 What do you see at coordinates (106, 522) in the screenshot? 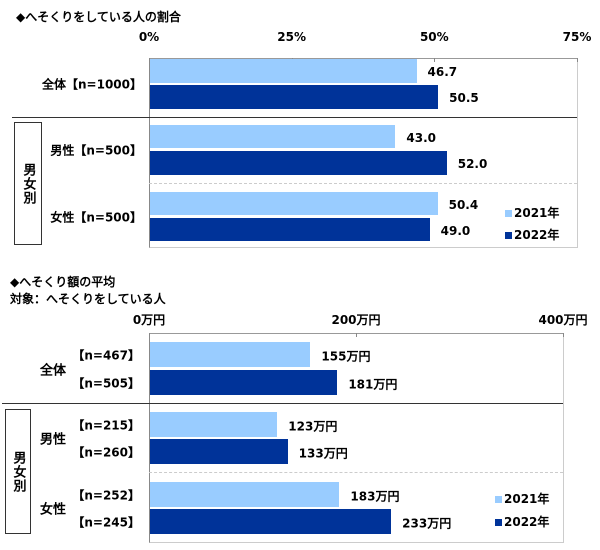
I see `sample-size-label: 【n=245】` at bounding box center [106, 522].